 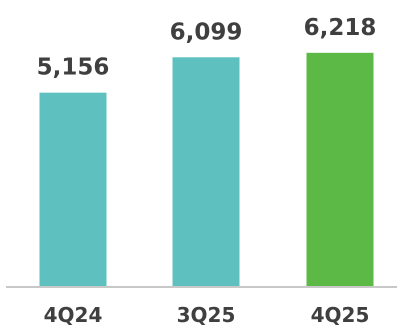 What do you see at coordinates (340, 28) in the screenshot?
I see `value-label-4q25: 6,218` at bounding box center [340, 28].